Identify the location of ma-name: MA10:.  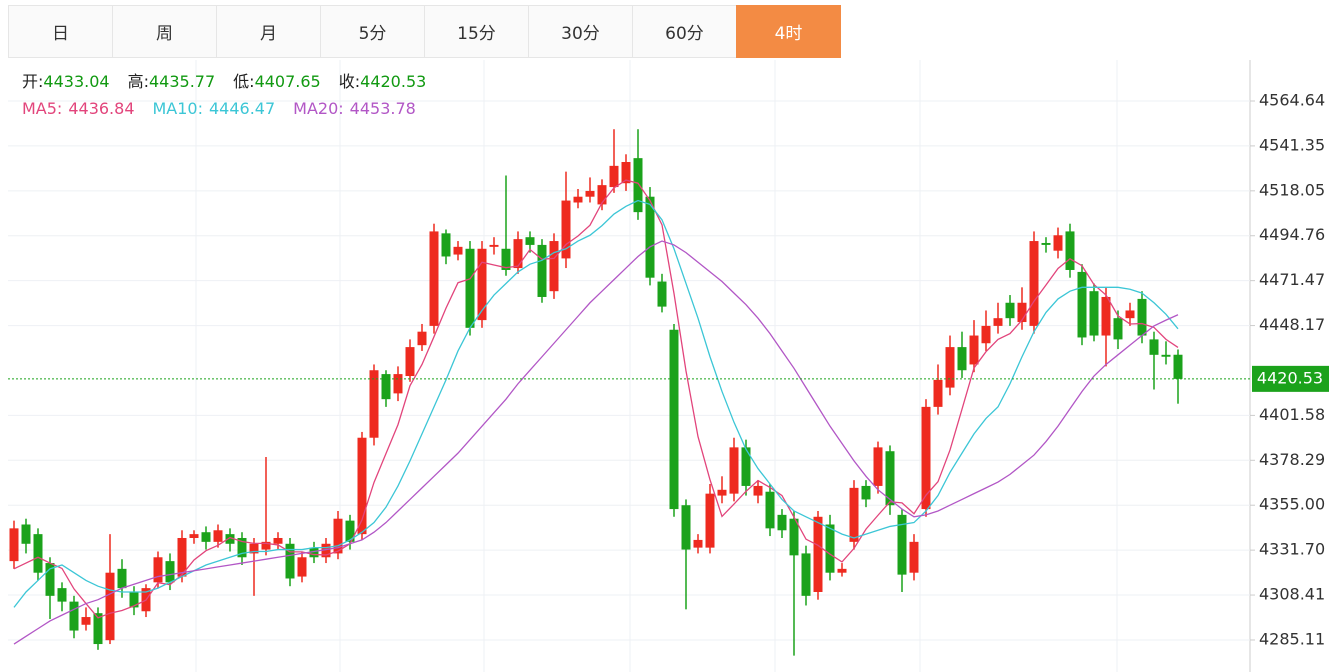
(178, 108).